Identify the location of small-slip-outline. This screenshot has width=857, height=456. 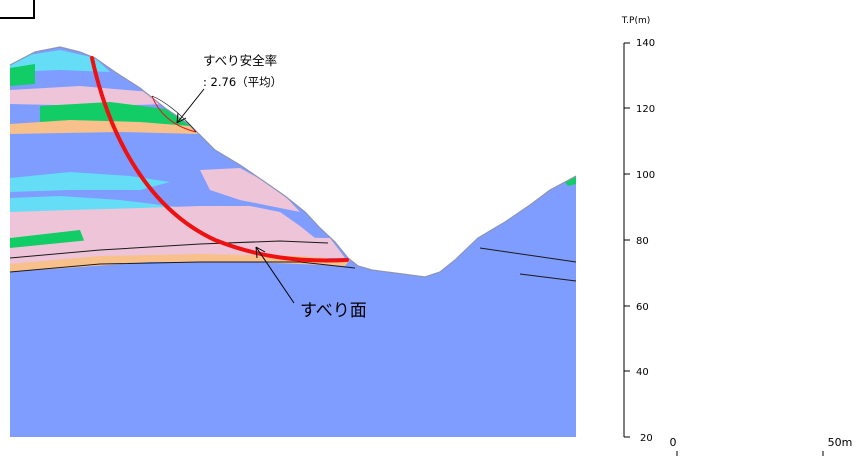
(174, 114).